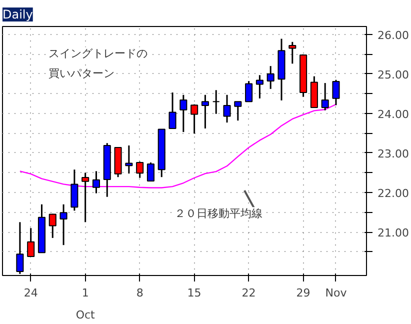  Describe the element at coordinates (393, 193) in the screenshot. I see `y-tick-label: 22.00` at that location.